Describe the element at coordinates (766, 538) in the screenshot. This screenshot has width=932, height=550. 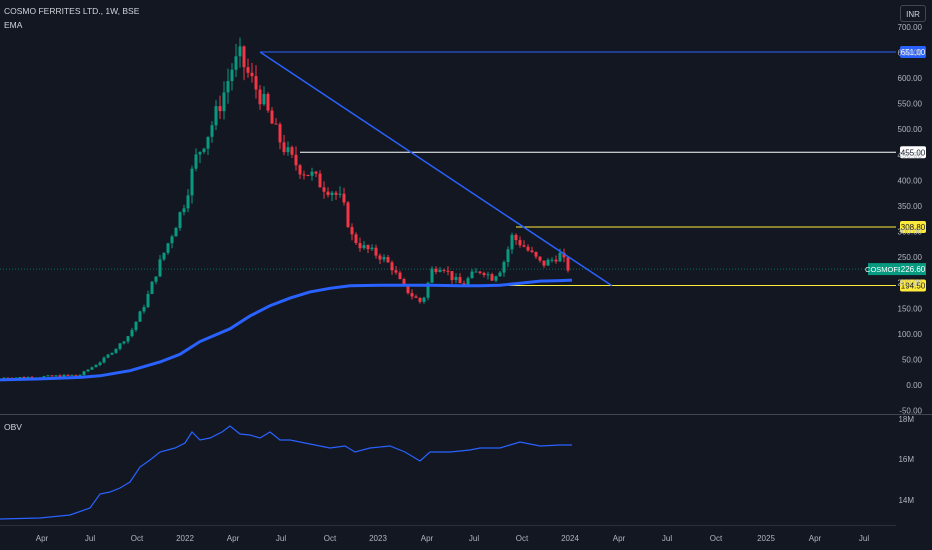
I see `time-tick-label: 2025` at that location.